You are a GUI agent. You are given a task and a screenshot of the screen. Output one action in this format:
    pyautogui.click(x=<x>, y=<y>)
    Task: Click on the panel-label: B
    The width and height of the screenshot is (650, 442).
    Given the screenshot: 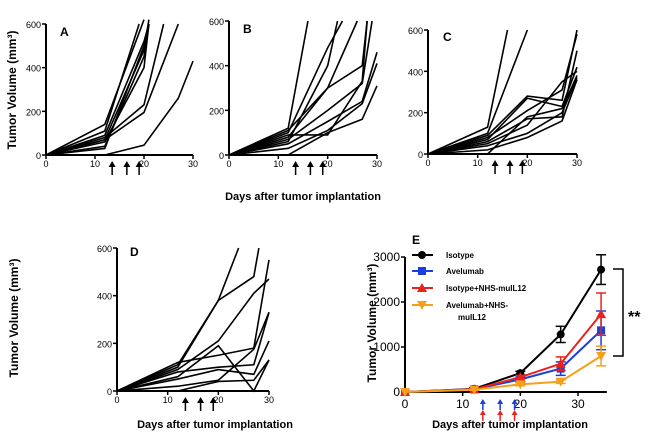 What is the action you would take?
    pyautogui.click(x=247, y=29)
    